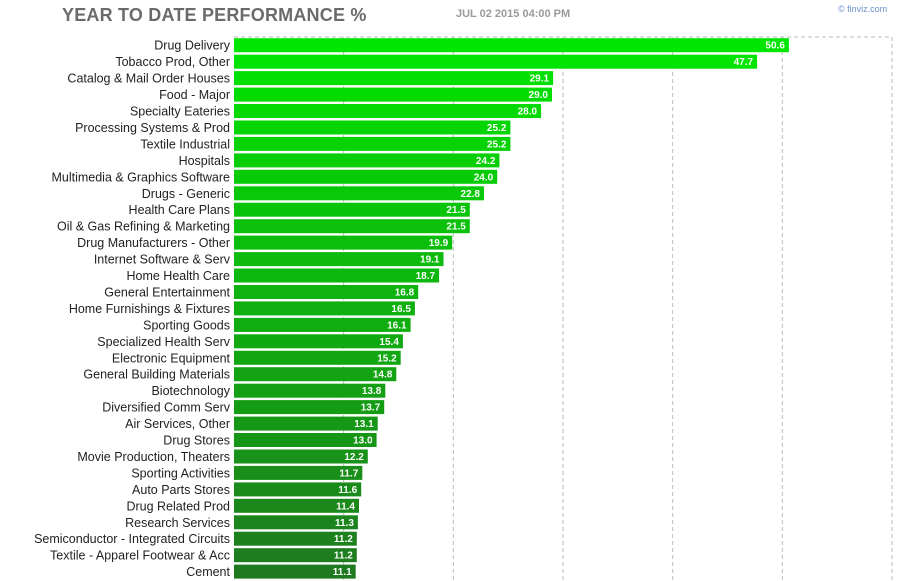  What do you see at coordinates (171, 358) in the screenshot?
I see `category-label: Electronic Equipment` at bounding box center [171, 358].